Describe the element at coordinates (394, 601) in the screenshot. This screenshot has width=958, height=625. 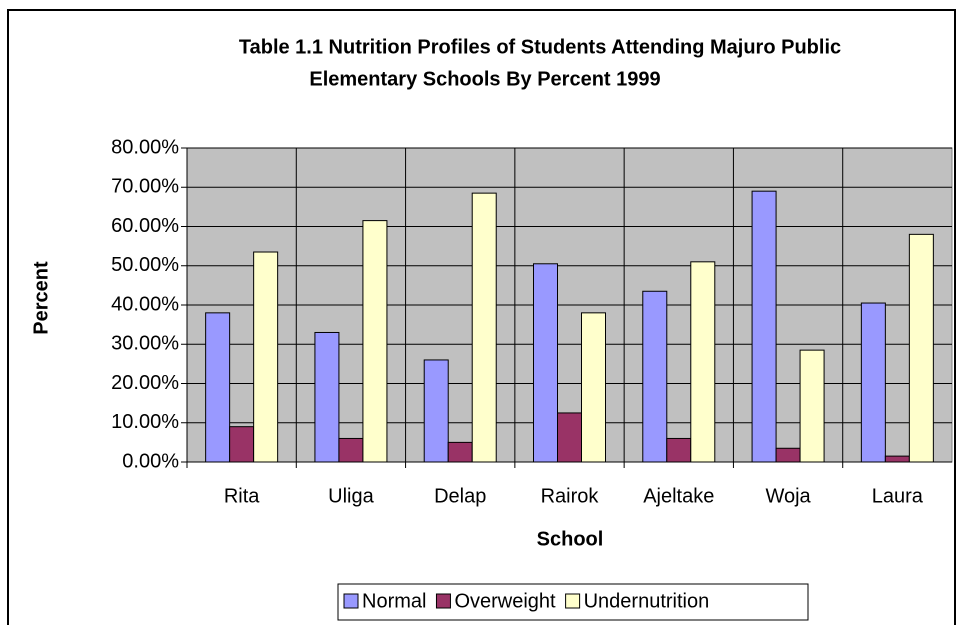
I see `legend-label: Normal` at that location.